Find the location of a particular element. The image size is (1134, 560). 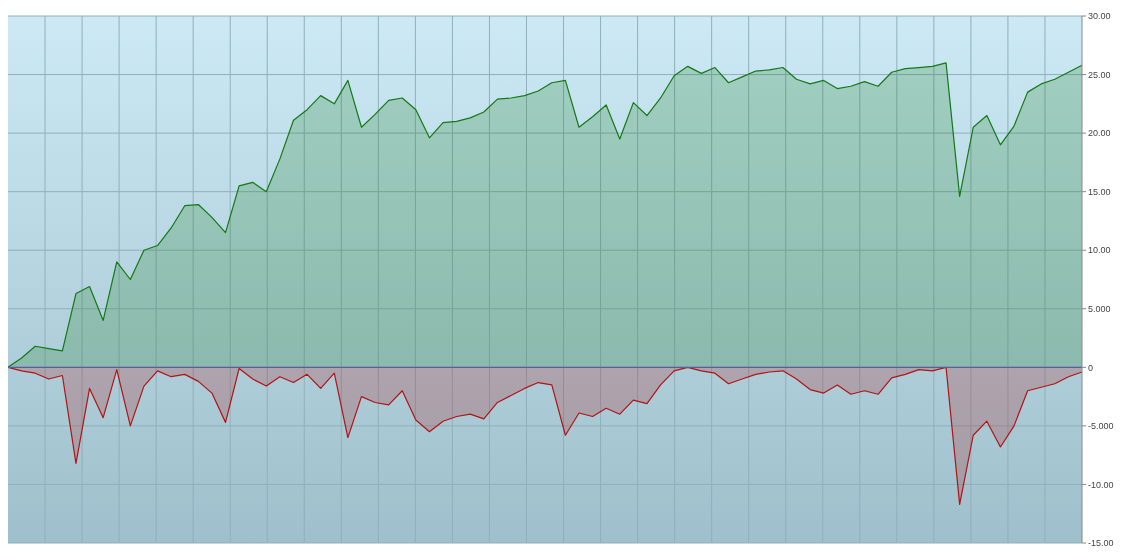

y-tick-label: 5.000 is located at coordinates (1099, 308).